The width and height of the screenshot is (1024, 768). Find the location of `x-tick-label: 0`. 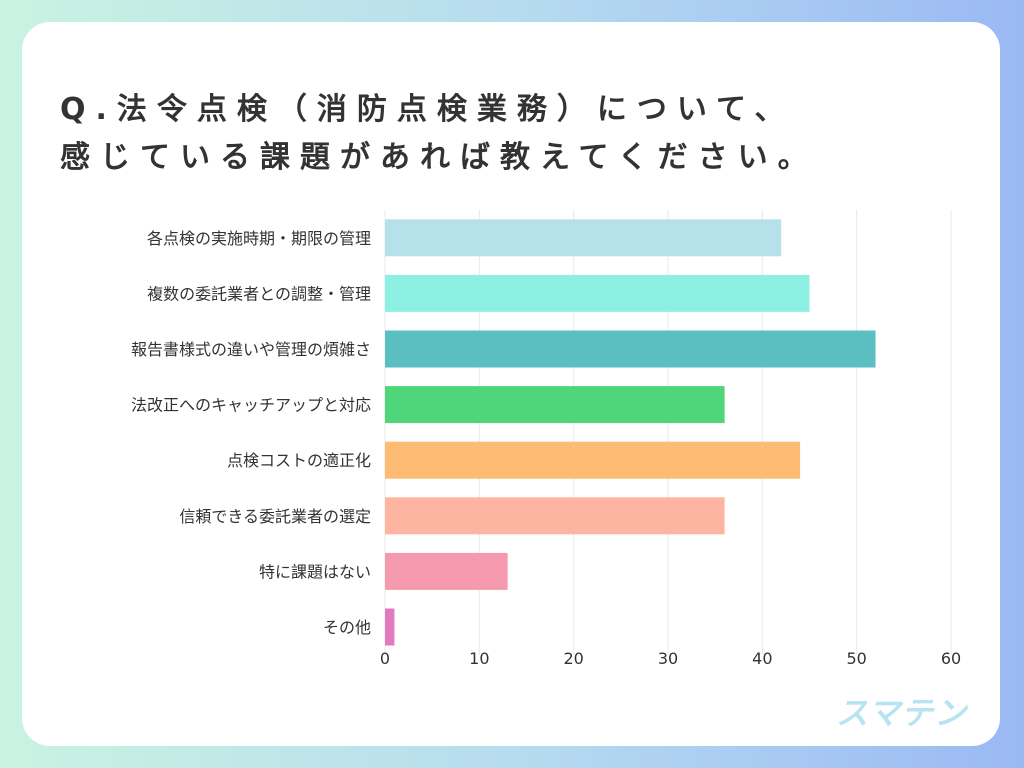

x-tick-label: 0 is located at coordinates (385, 658).